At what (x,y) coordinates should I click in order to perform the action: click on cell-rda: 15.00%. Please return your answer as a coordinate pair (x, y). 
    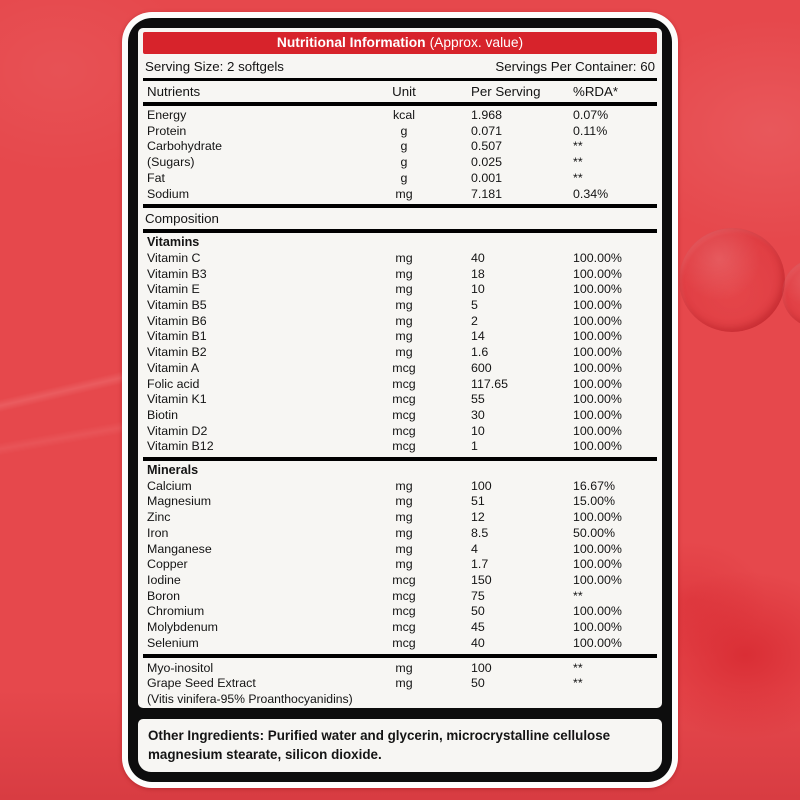
    Looking at the image, I should click on (594, 501).